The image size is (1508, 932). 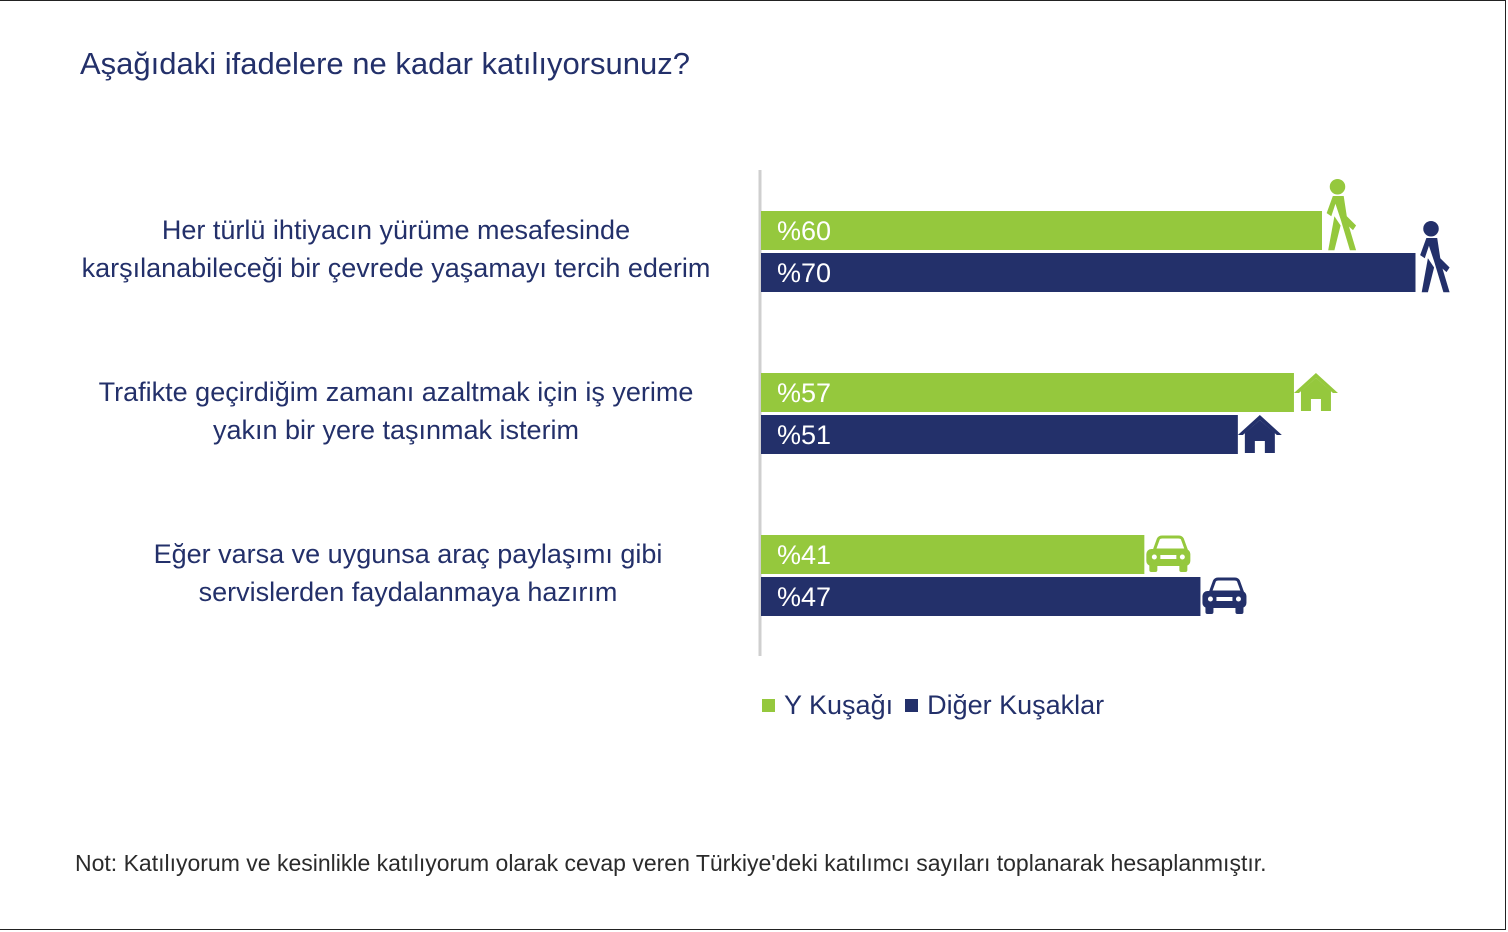 What do you see at coordinates (1016, 705) in the screenshot?
I see `legend-label-diger-kusaklar: Diğer Kuşaklar` at bounding box center [1016, 705].